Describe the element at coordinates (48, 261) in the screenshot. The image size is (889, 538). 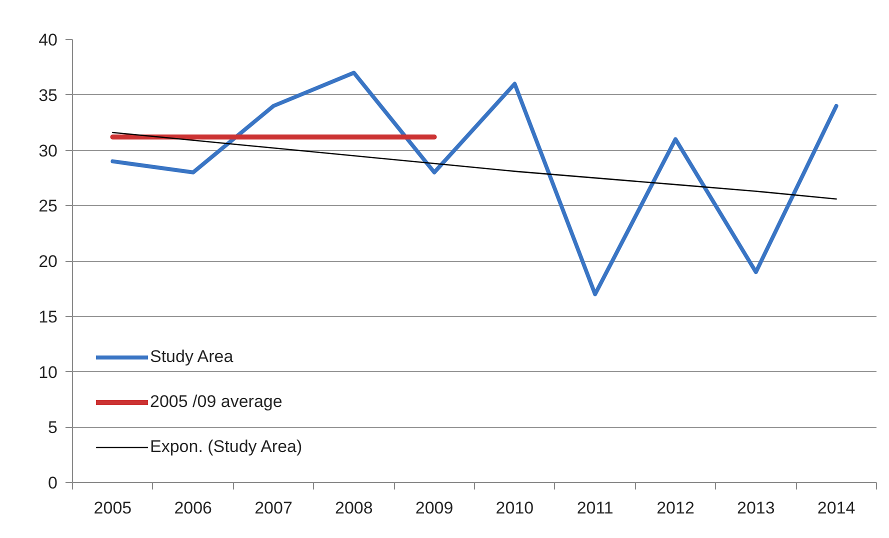
I see `y-tick-label: 20` at that location.